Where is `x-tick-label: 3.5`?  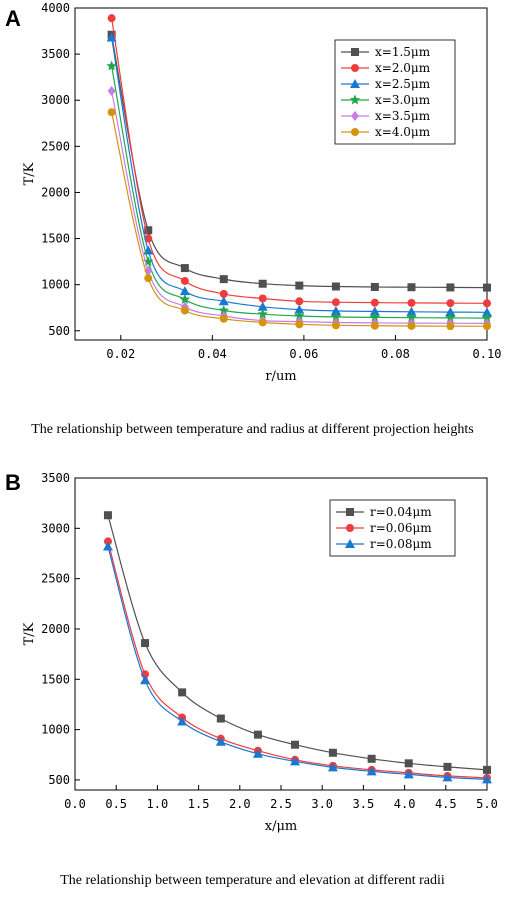
x-tick-label: 3.5 is located at coordinates (364, 804).